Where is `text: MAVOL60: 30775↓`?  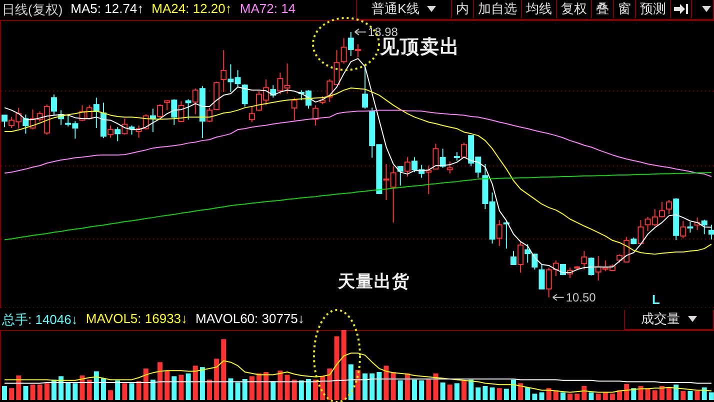 text: MAVOL60: 30775↓ is located at coordinates (250, 319).